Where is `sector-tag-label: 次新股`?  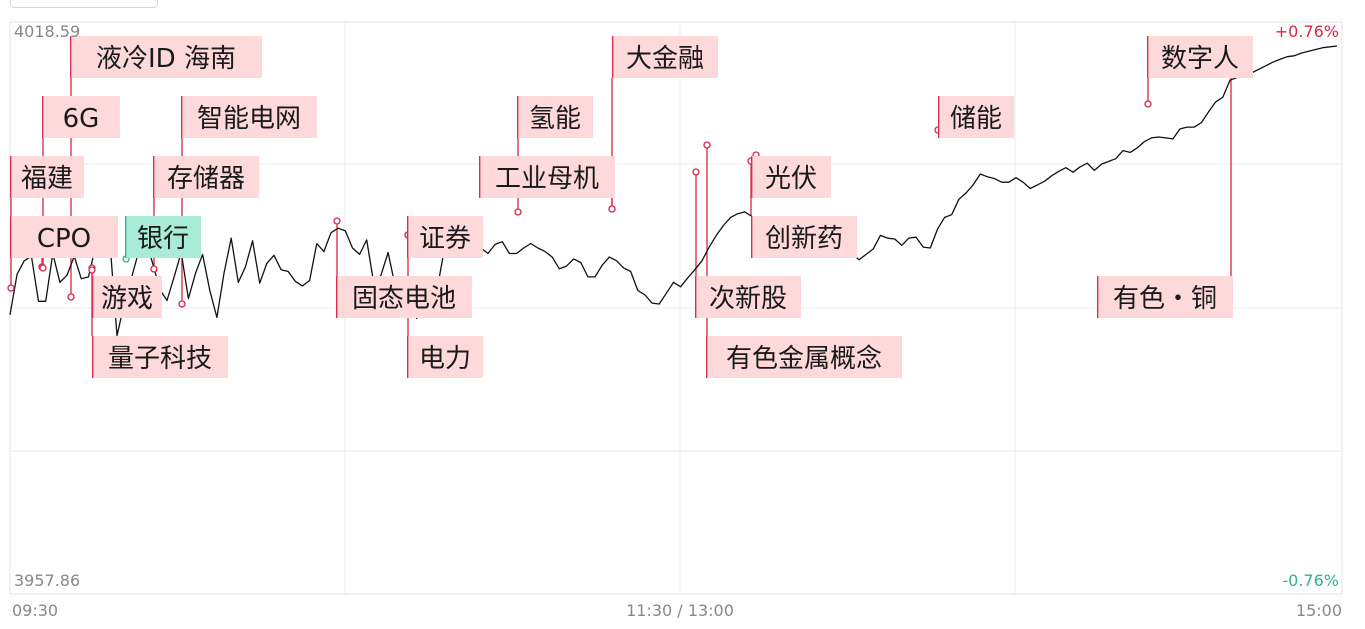 sector-tag-label: 次新股 is located at coordinates (748, 299).